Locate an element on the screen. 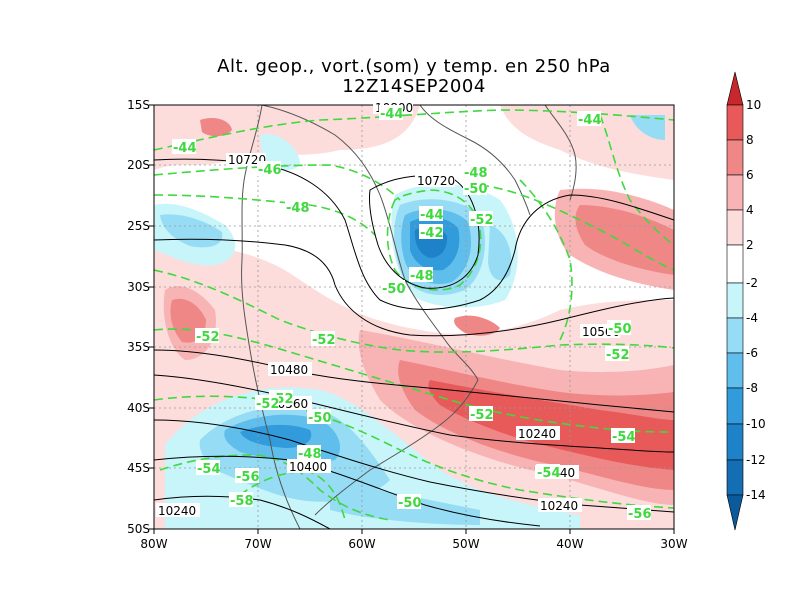  lat-tick-label: 30S is located at coordinates (138, 287).